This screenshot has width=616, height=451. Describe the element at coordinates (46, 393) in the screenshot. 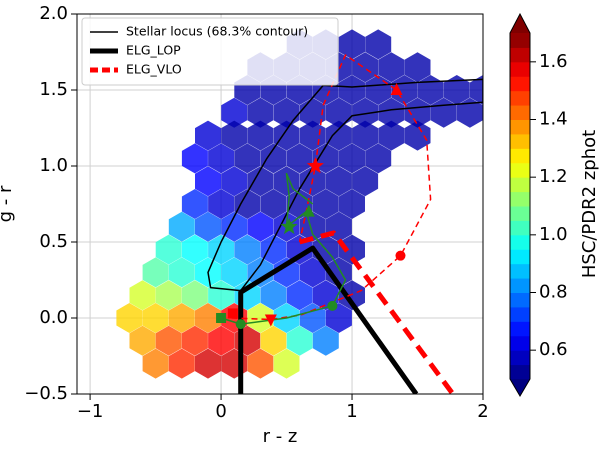

I see `y-tick-label: −0.5` at that location.